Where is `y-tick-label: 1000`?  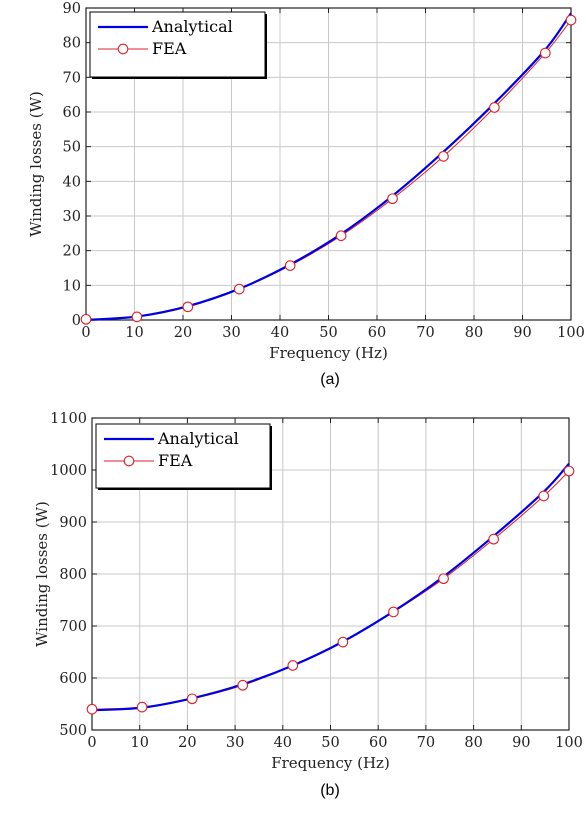 y-tick-label: 1000 is located at coordinates (68, 471).